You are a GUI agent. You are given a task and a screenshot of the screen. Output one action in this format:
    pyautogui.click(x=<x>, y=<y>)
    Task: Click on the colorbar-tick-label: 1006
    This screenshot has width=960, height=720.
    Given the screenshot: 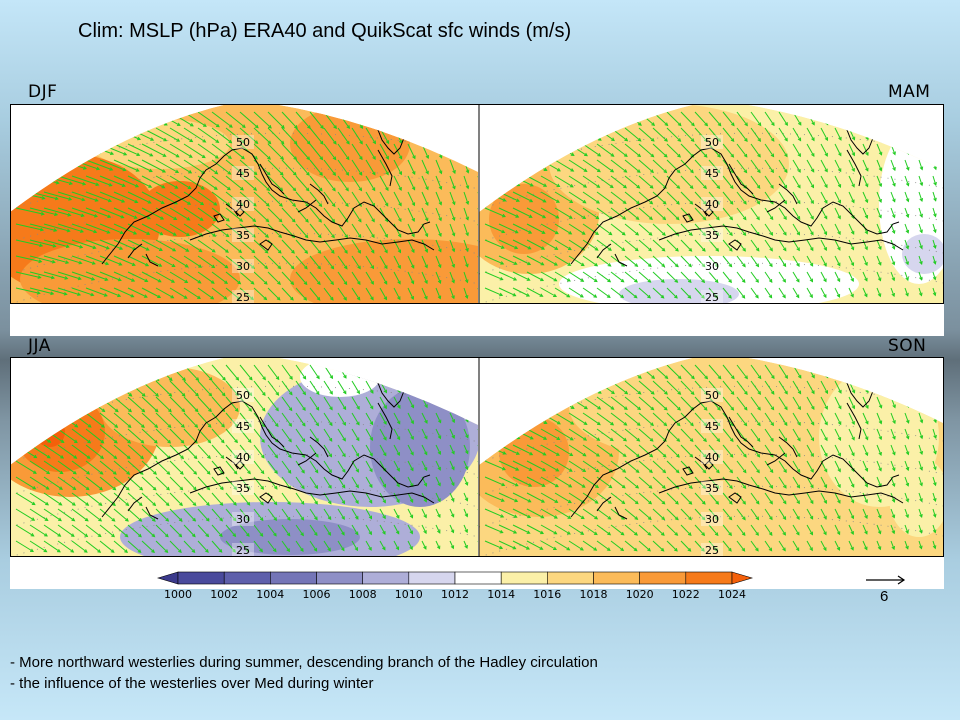 What is the action you would take?
    pyautogui.click(x=317, y=594)
    